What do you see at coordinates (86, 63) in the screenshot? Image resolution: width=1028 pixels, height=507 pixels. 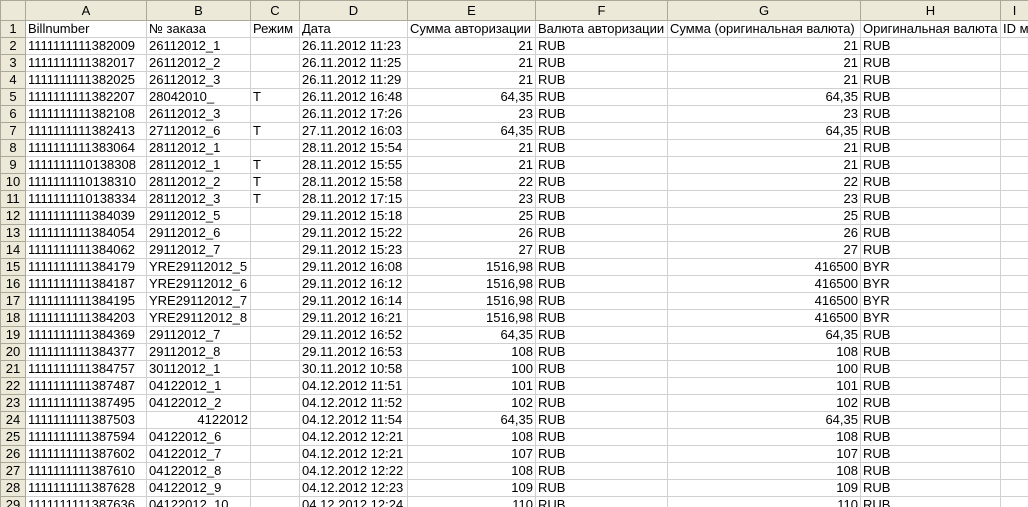 I see `cell: 1111111111382017` at bounding box center [86, 63].